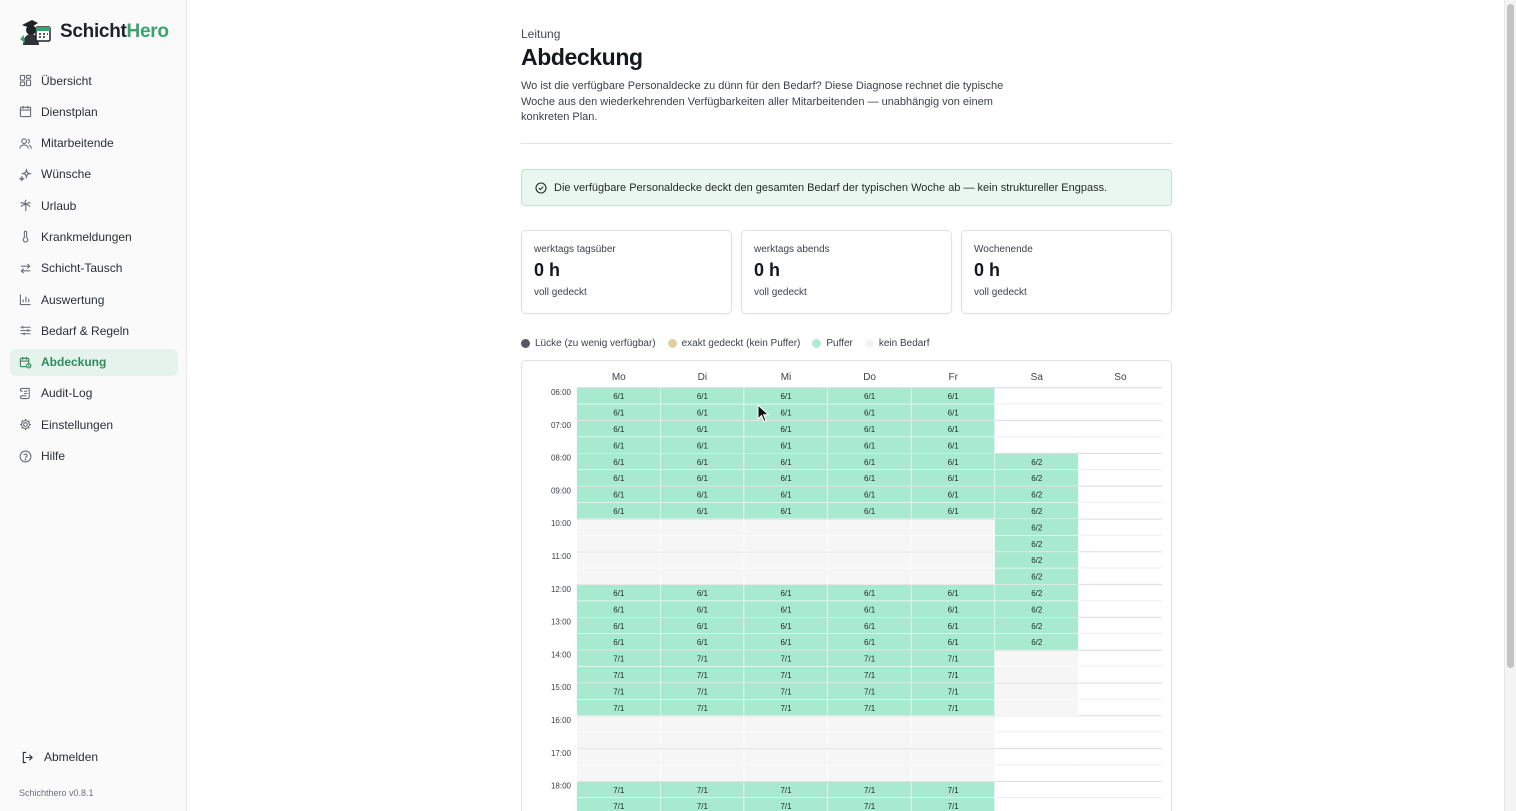 The height and width of the screenshot is (811, 1516). I want to click on app-logo: SchichtHero, so click(93, 32).